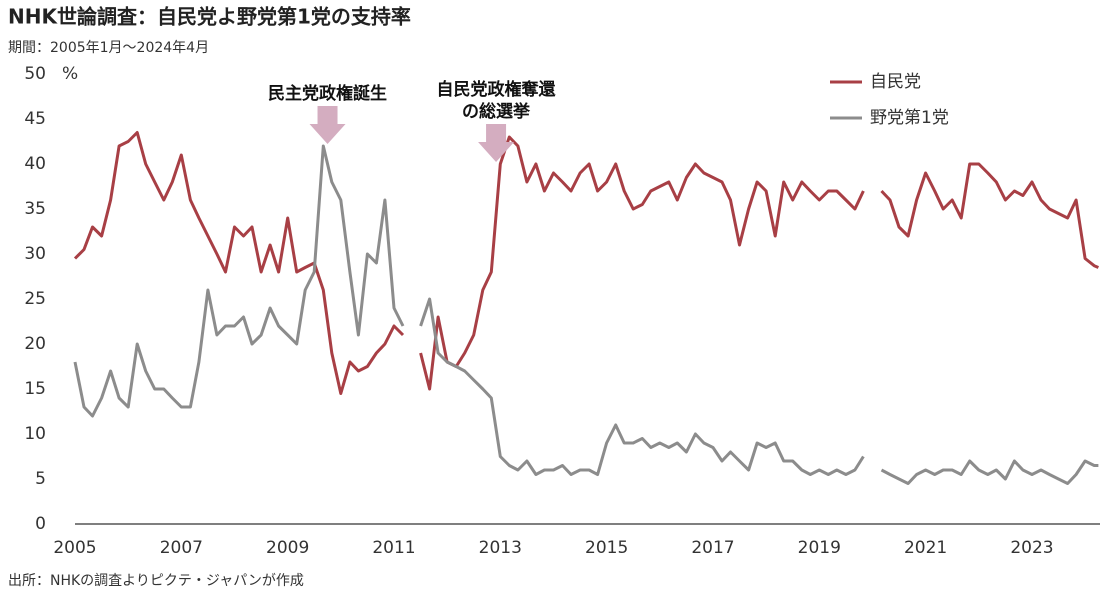 The width and height of the screenshot is (1114, 595). Describe the element at coordinates (74, 548) in the screenshot. I see `x-tick-label: 2005` at that location.